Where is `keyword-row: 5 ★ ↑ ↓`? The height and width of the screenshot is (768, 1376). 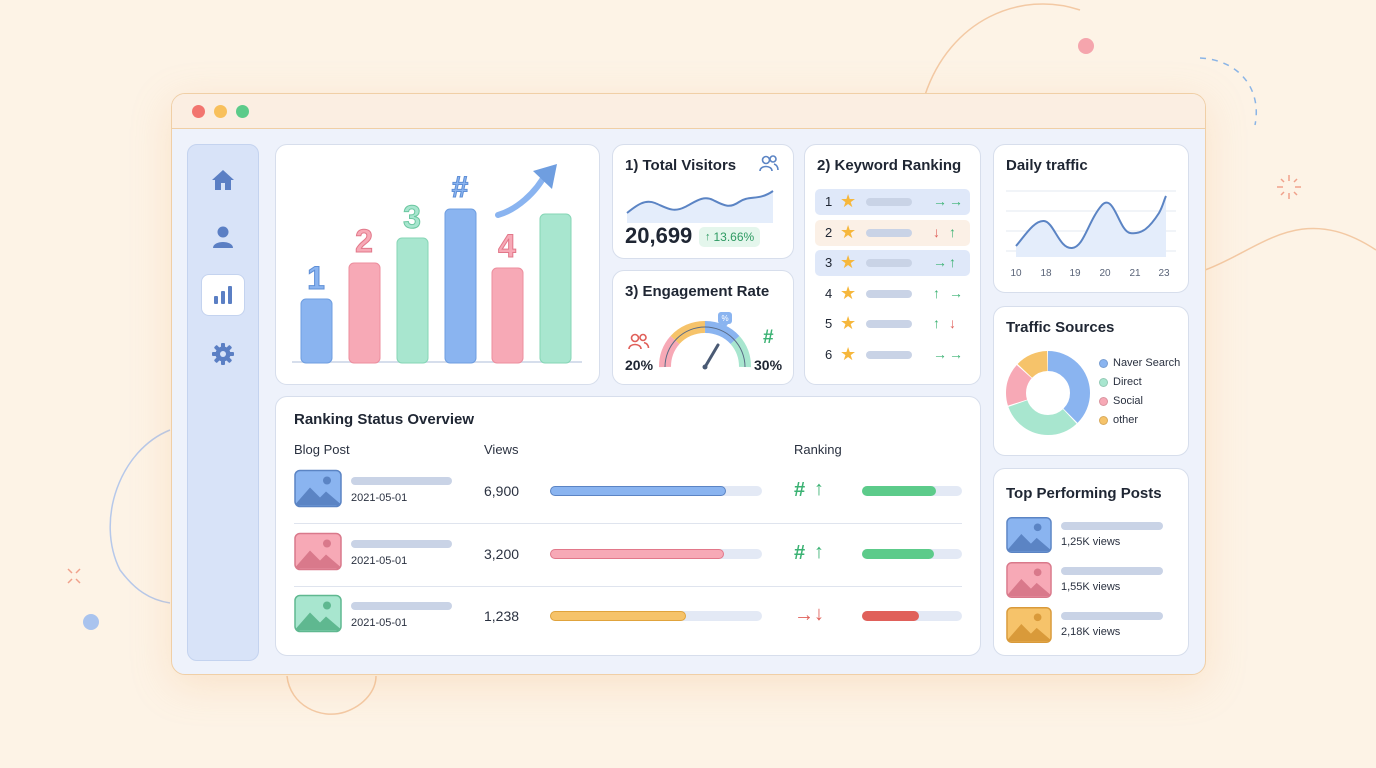
keyword-row: 5 ★ ↑ ↓ is located at coordinates (892, 324).